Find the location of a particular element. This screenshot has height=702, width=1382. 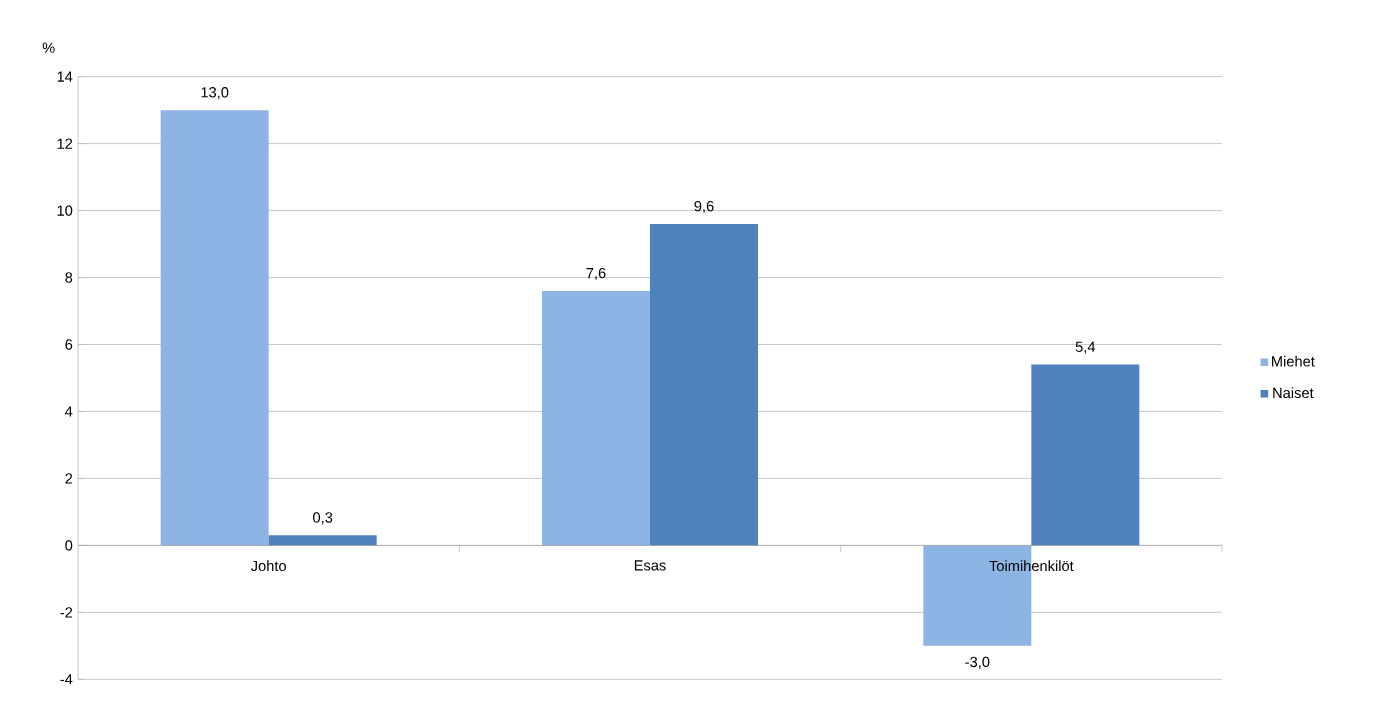

y-tick-label: 8 is located at coordinates (69, 277).